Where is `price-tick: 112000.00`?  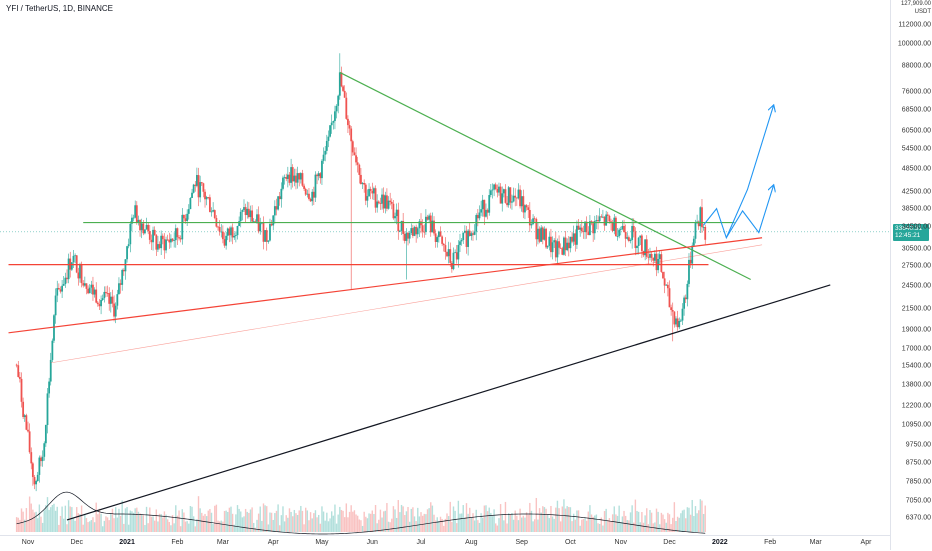 price-tick: 112000.00 is located at coordinates (914, 25).